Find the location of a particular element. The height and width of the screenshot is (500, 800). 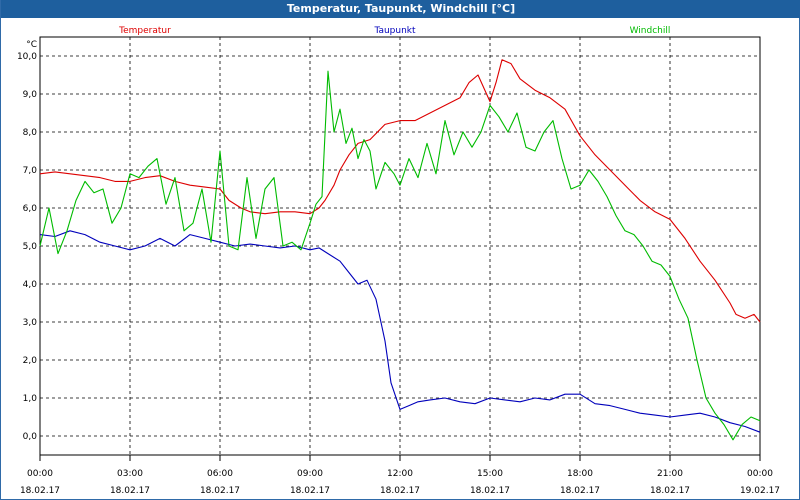

y-tick-label: 6,0 is located at coordinates (30, 209).